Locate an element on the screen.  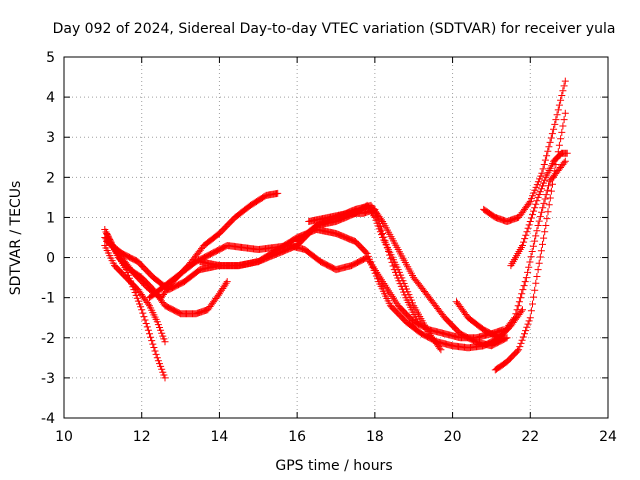
x-axis-title: GPS time / hours is located at coordinates (333, 466).